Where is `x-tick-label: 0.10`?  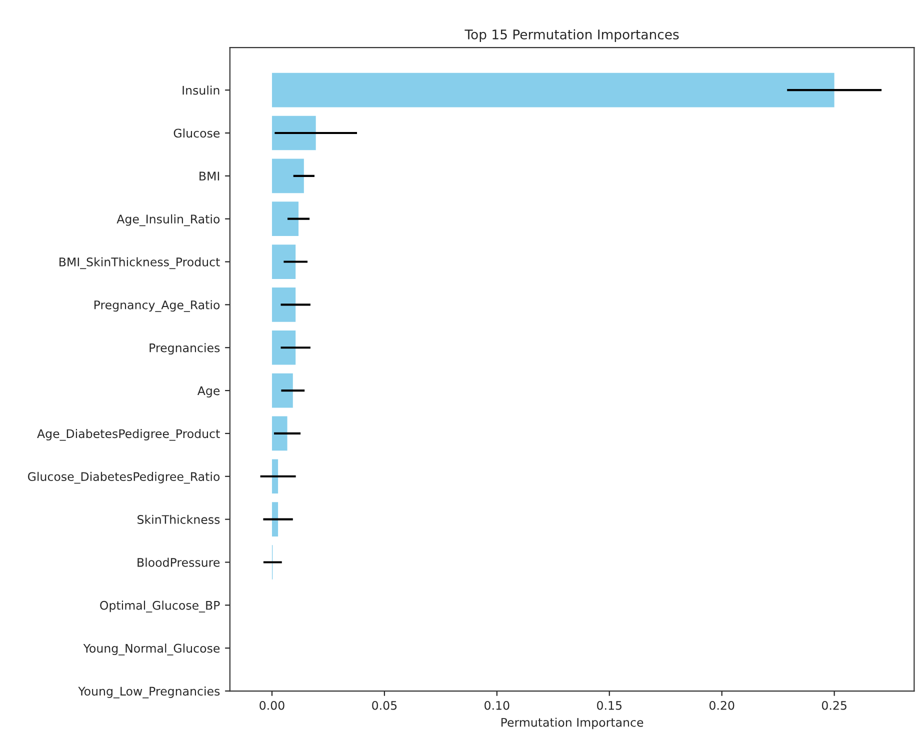 x-tick-label: 0.10 is located at coordinates (497, 705).